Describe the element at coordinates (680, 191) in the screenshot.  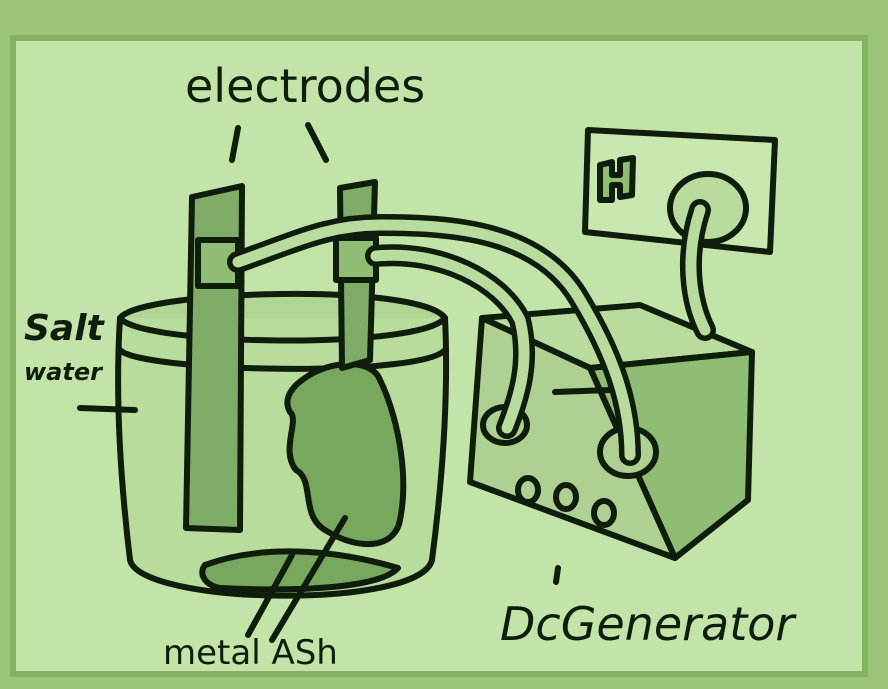
I see `wall-socket` at that location.